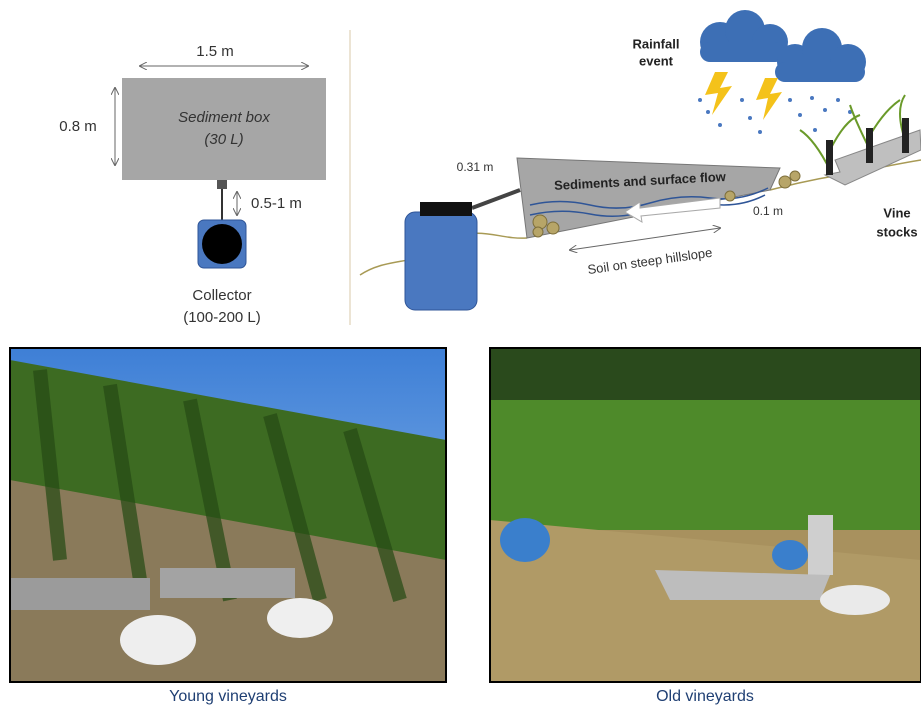 This screenshot has width=921, height=706. Describe the element at coordinates (446, 209) in the screenshot. I see `jug-cap` at that location.